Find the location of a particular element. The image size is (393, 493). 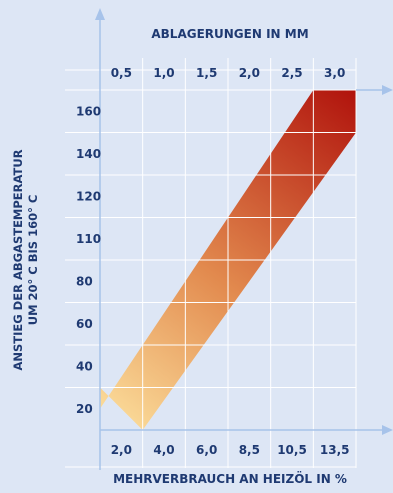

y-tick-labels: 160 140 120 110 80 60 40 20 is located at coordinates (88, 260).